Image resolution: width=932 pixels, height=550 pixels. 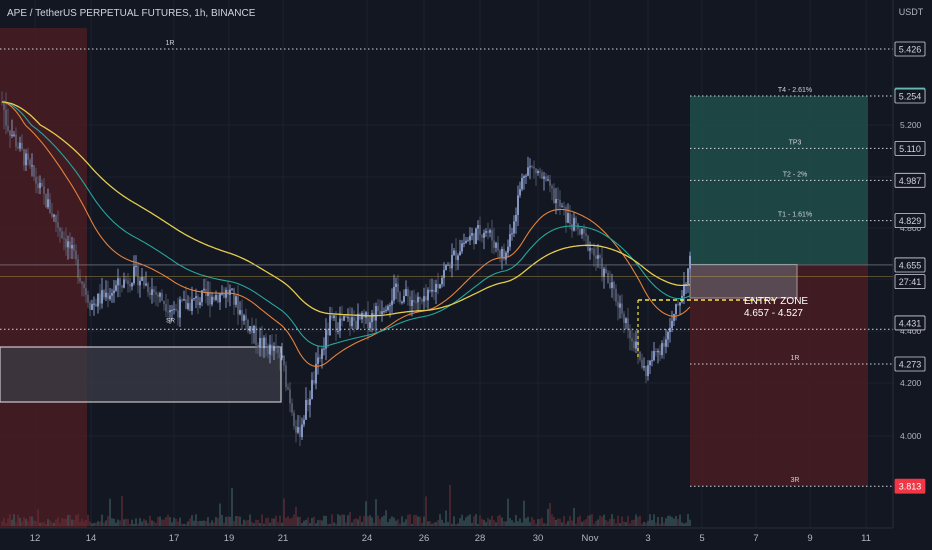 What do you see at coordinates (795, 90) in the screenshot?
I see `level-label: T4 - 2.61%` at bounding box center [795, 90].